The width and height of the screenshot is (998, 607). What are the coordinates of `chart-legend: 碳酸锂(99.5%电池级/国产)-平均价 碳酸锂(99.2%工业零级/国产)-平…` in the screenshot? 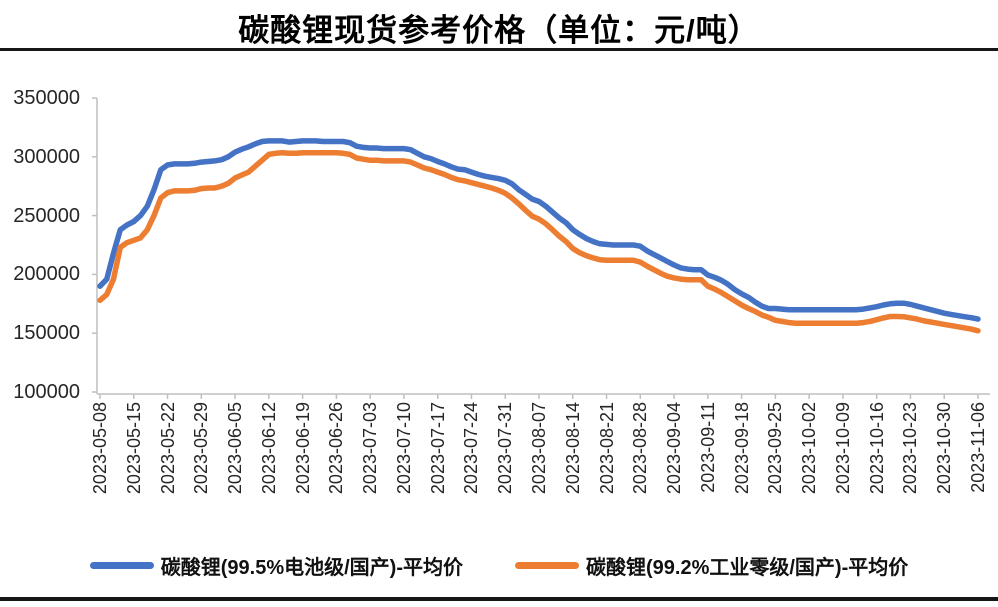 It's located at (499, 565).